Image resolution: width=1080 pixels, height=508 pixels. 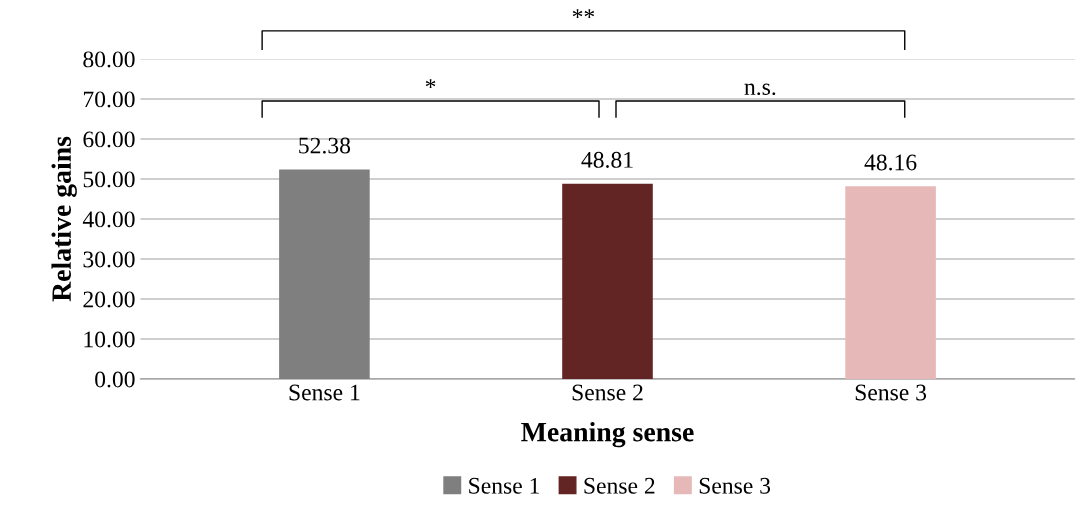 What do you see at coordinates (619, 485) in the screenshot?
I see `legend-label: Sense 2` at bounding box center [619, 485].